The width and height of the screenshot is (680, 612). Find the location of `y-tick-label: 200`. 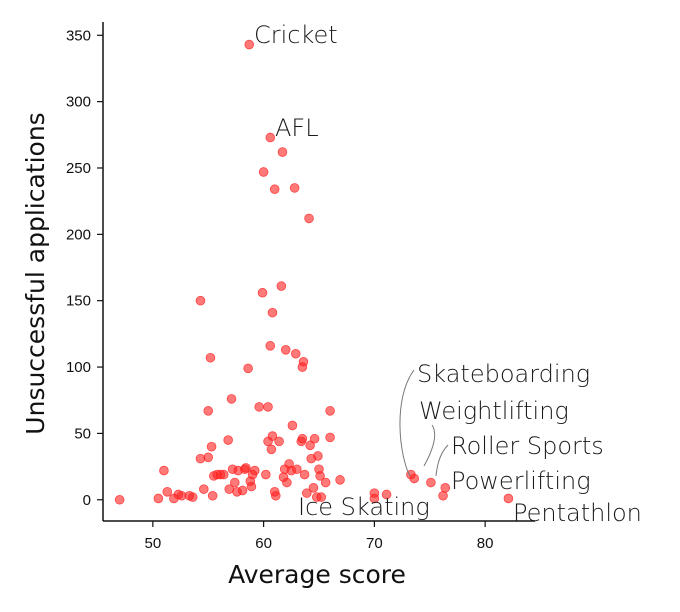

y-tick-label: 200 is located at coordinates (78, 234).